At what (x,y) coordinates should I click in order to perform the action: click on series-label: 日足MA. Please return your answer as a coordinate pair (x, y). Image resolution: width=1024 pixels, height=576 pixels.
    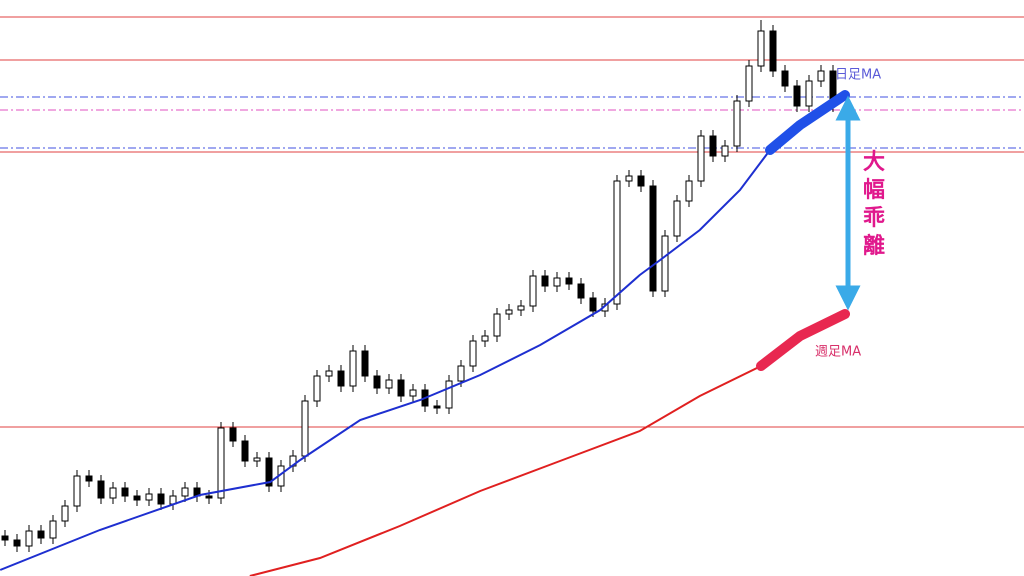
    Looking at the image, I should click on (858, 75).